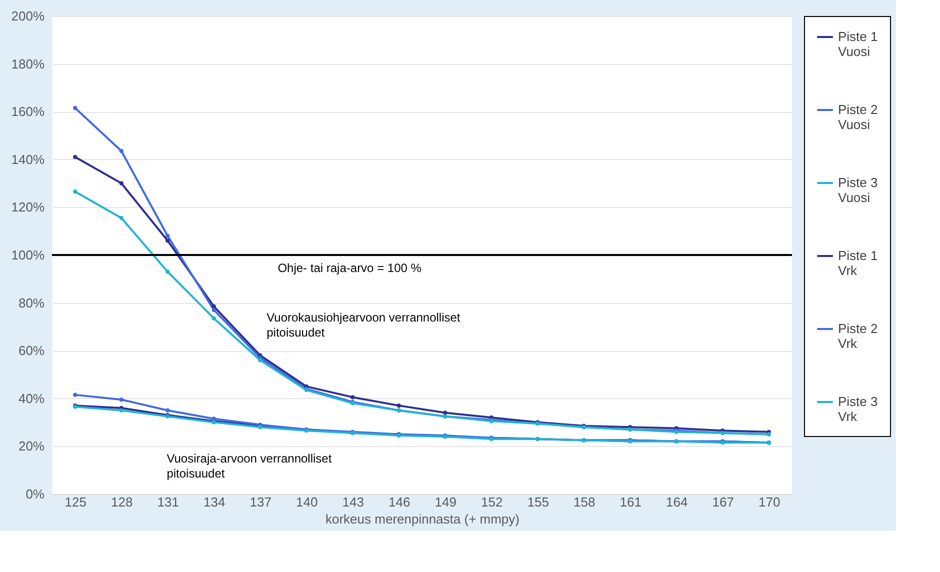  Describe the element at coordinates (31, 302) in the screenshot. I see `y-tick-label: 80%` at that location.